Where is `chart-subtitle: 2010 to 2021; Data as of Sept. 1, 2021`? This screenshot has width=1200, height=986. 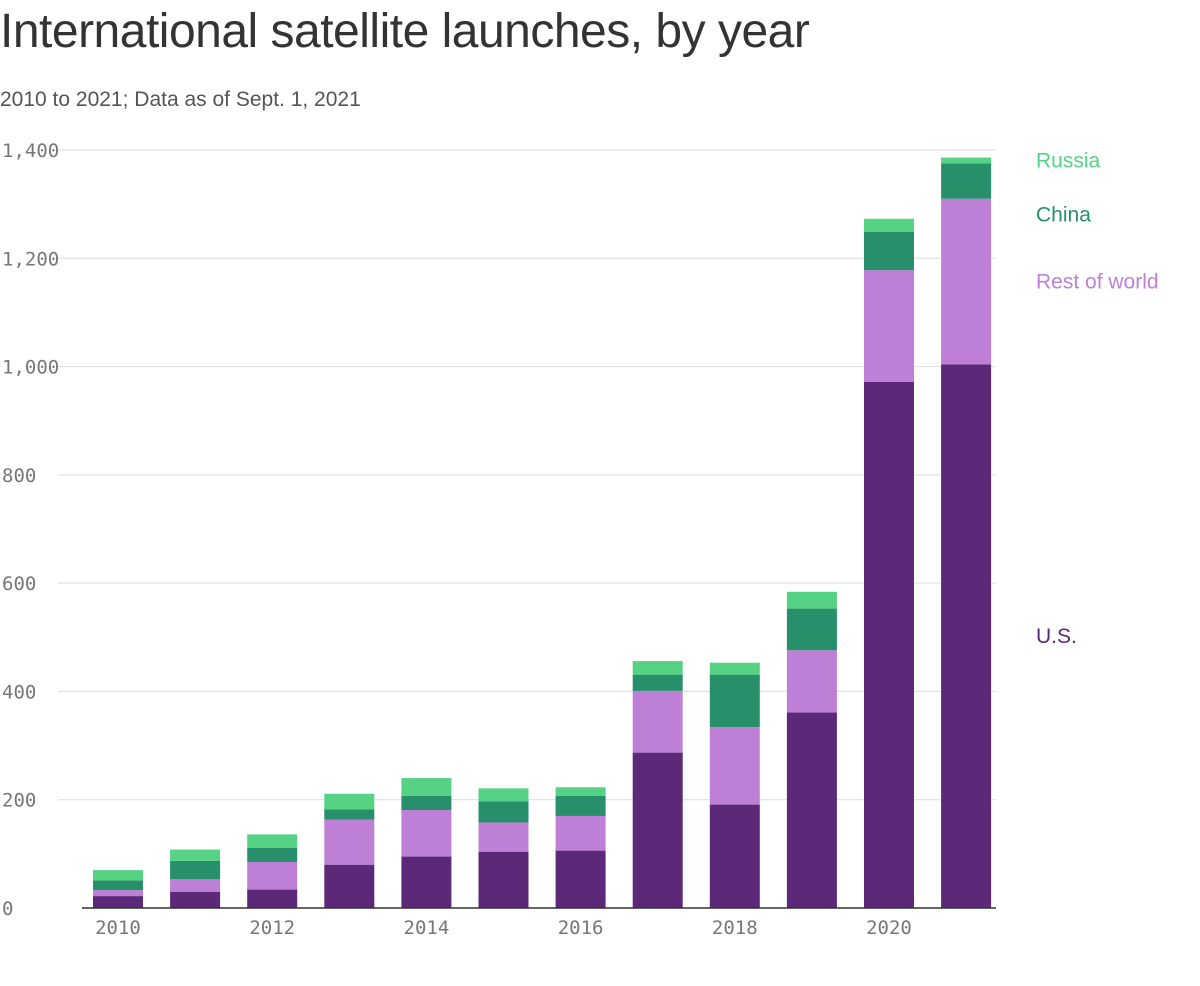
chart-subtitle: 2010 to 2021; Data as of Sept. 1, 2021 is located at coordinates (180, 99).